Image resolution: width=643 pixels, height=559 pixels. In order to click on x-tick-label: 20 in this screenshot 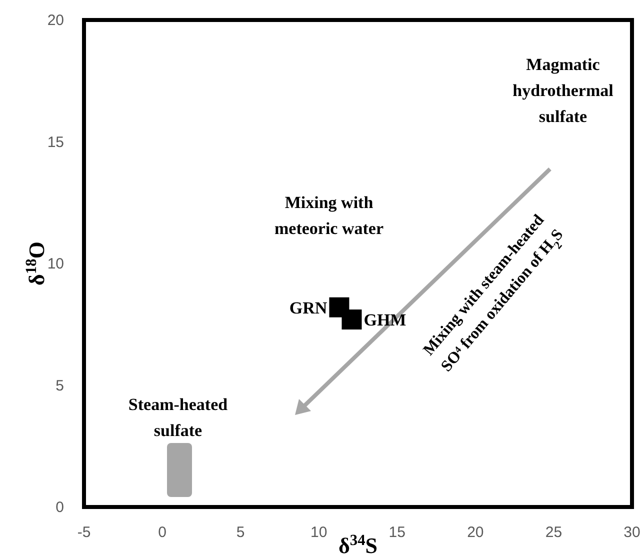, I will do `click(475, 532)`.